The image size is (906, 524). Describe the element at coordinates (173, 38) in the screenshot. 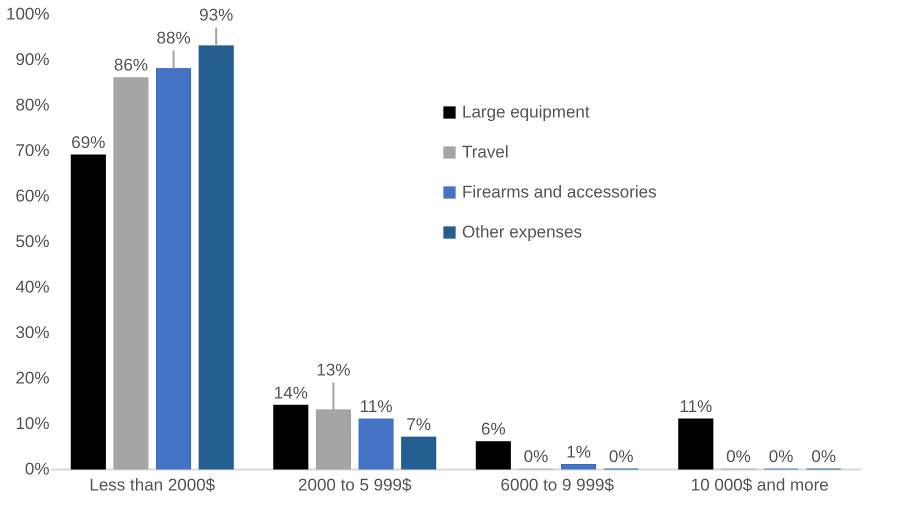

I see `data-label: 88%` at that location.